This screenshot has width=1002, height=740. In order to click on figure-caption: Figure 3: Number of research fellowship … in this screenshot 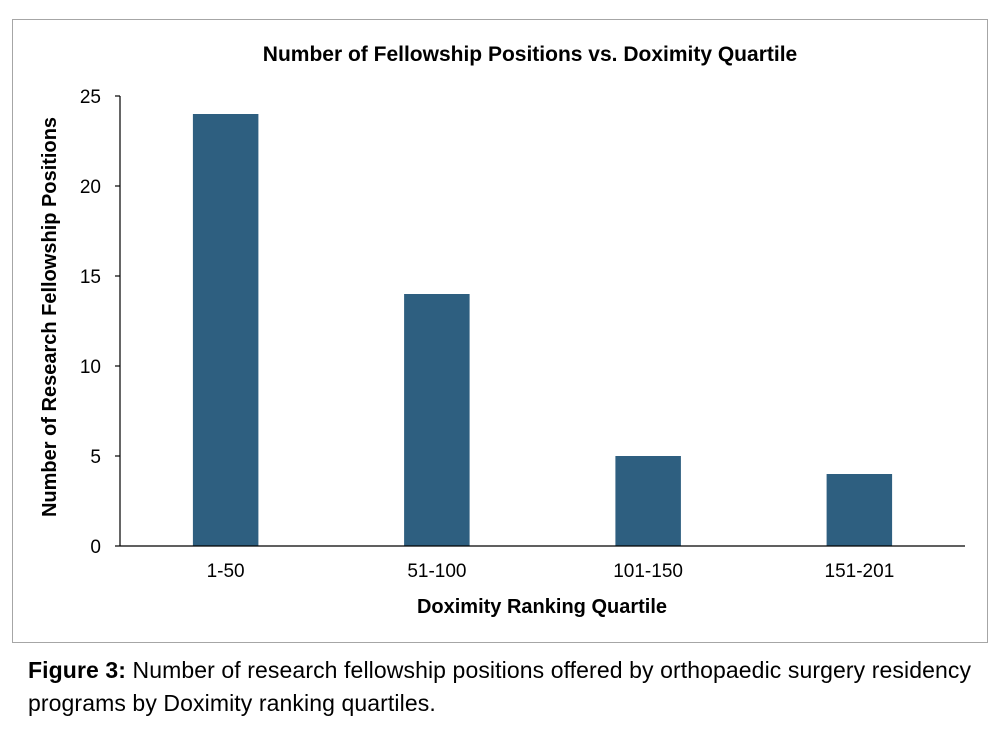, I will do `click(503, 687)`.